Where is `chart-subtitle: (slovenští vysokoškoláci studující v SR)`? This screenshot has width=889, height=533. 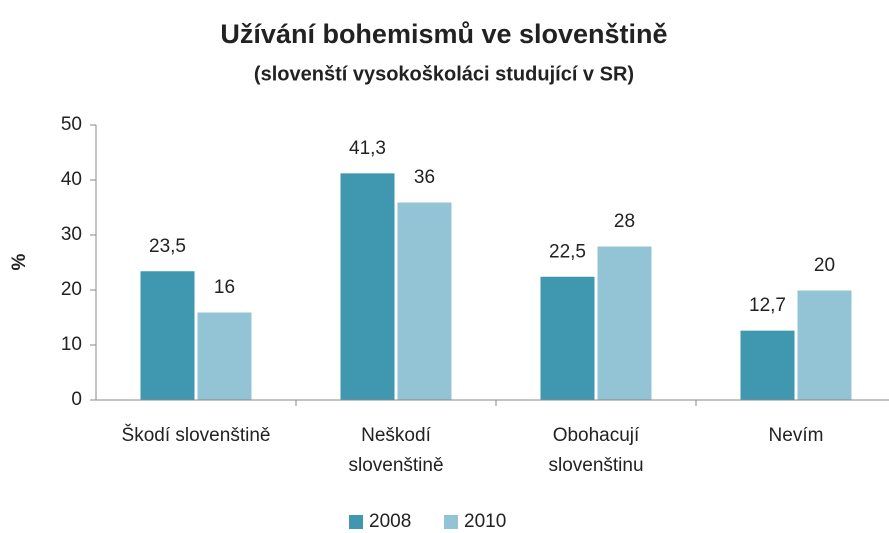
chart-subtitle: (slovenští vysokoškoláci studující v SR) is located at coordinates (444, 74).